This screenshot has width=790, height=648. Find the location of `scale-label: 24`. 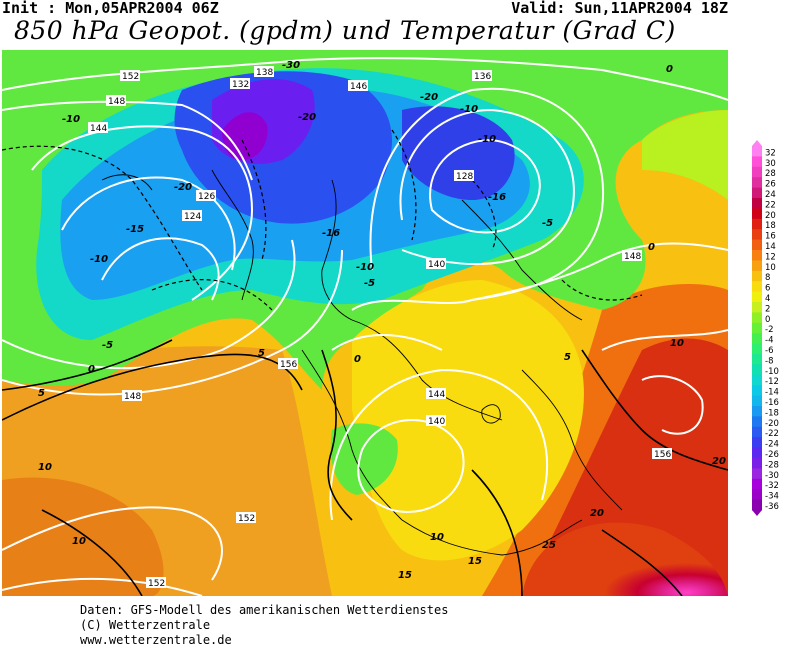

scale-label: 24 is located at coordinates (770, 195).